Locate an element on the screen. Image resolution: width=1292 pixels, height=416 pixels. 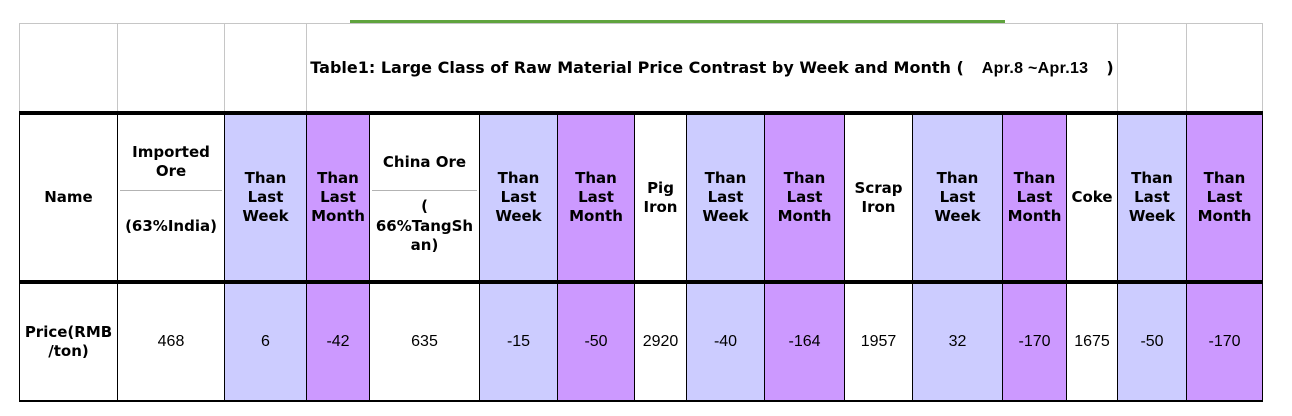
header-scrap-iron: Scrap Iron is located at coordinates (878, 197).